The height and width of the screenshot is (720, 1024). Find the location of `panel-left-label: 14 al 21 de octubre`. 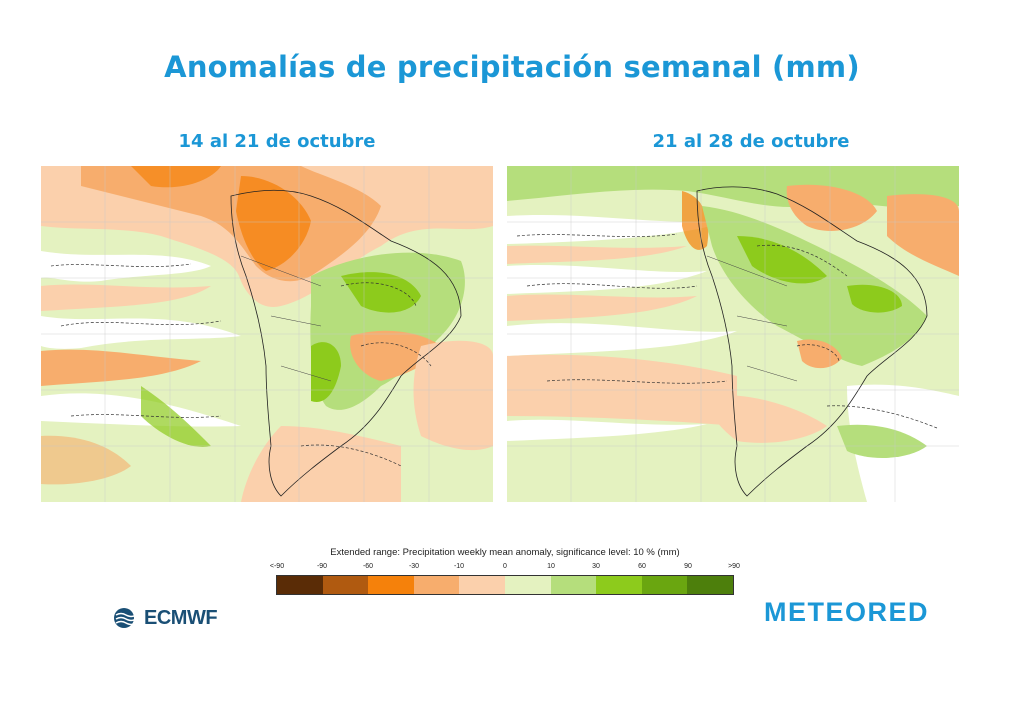

panel-left-label: 14 al 21 de octubre is located at coordinates (277, 141).